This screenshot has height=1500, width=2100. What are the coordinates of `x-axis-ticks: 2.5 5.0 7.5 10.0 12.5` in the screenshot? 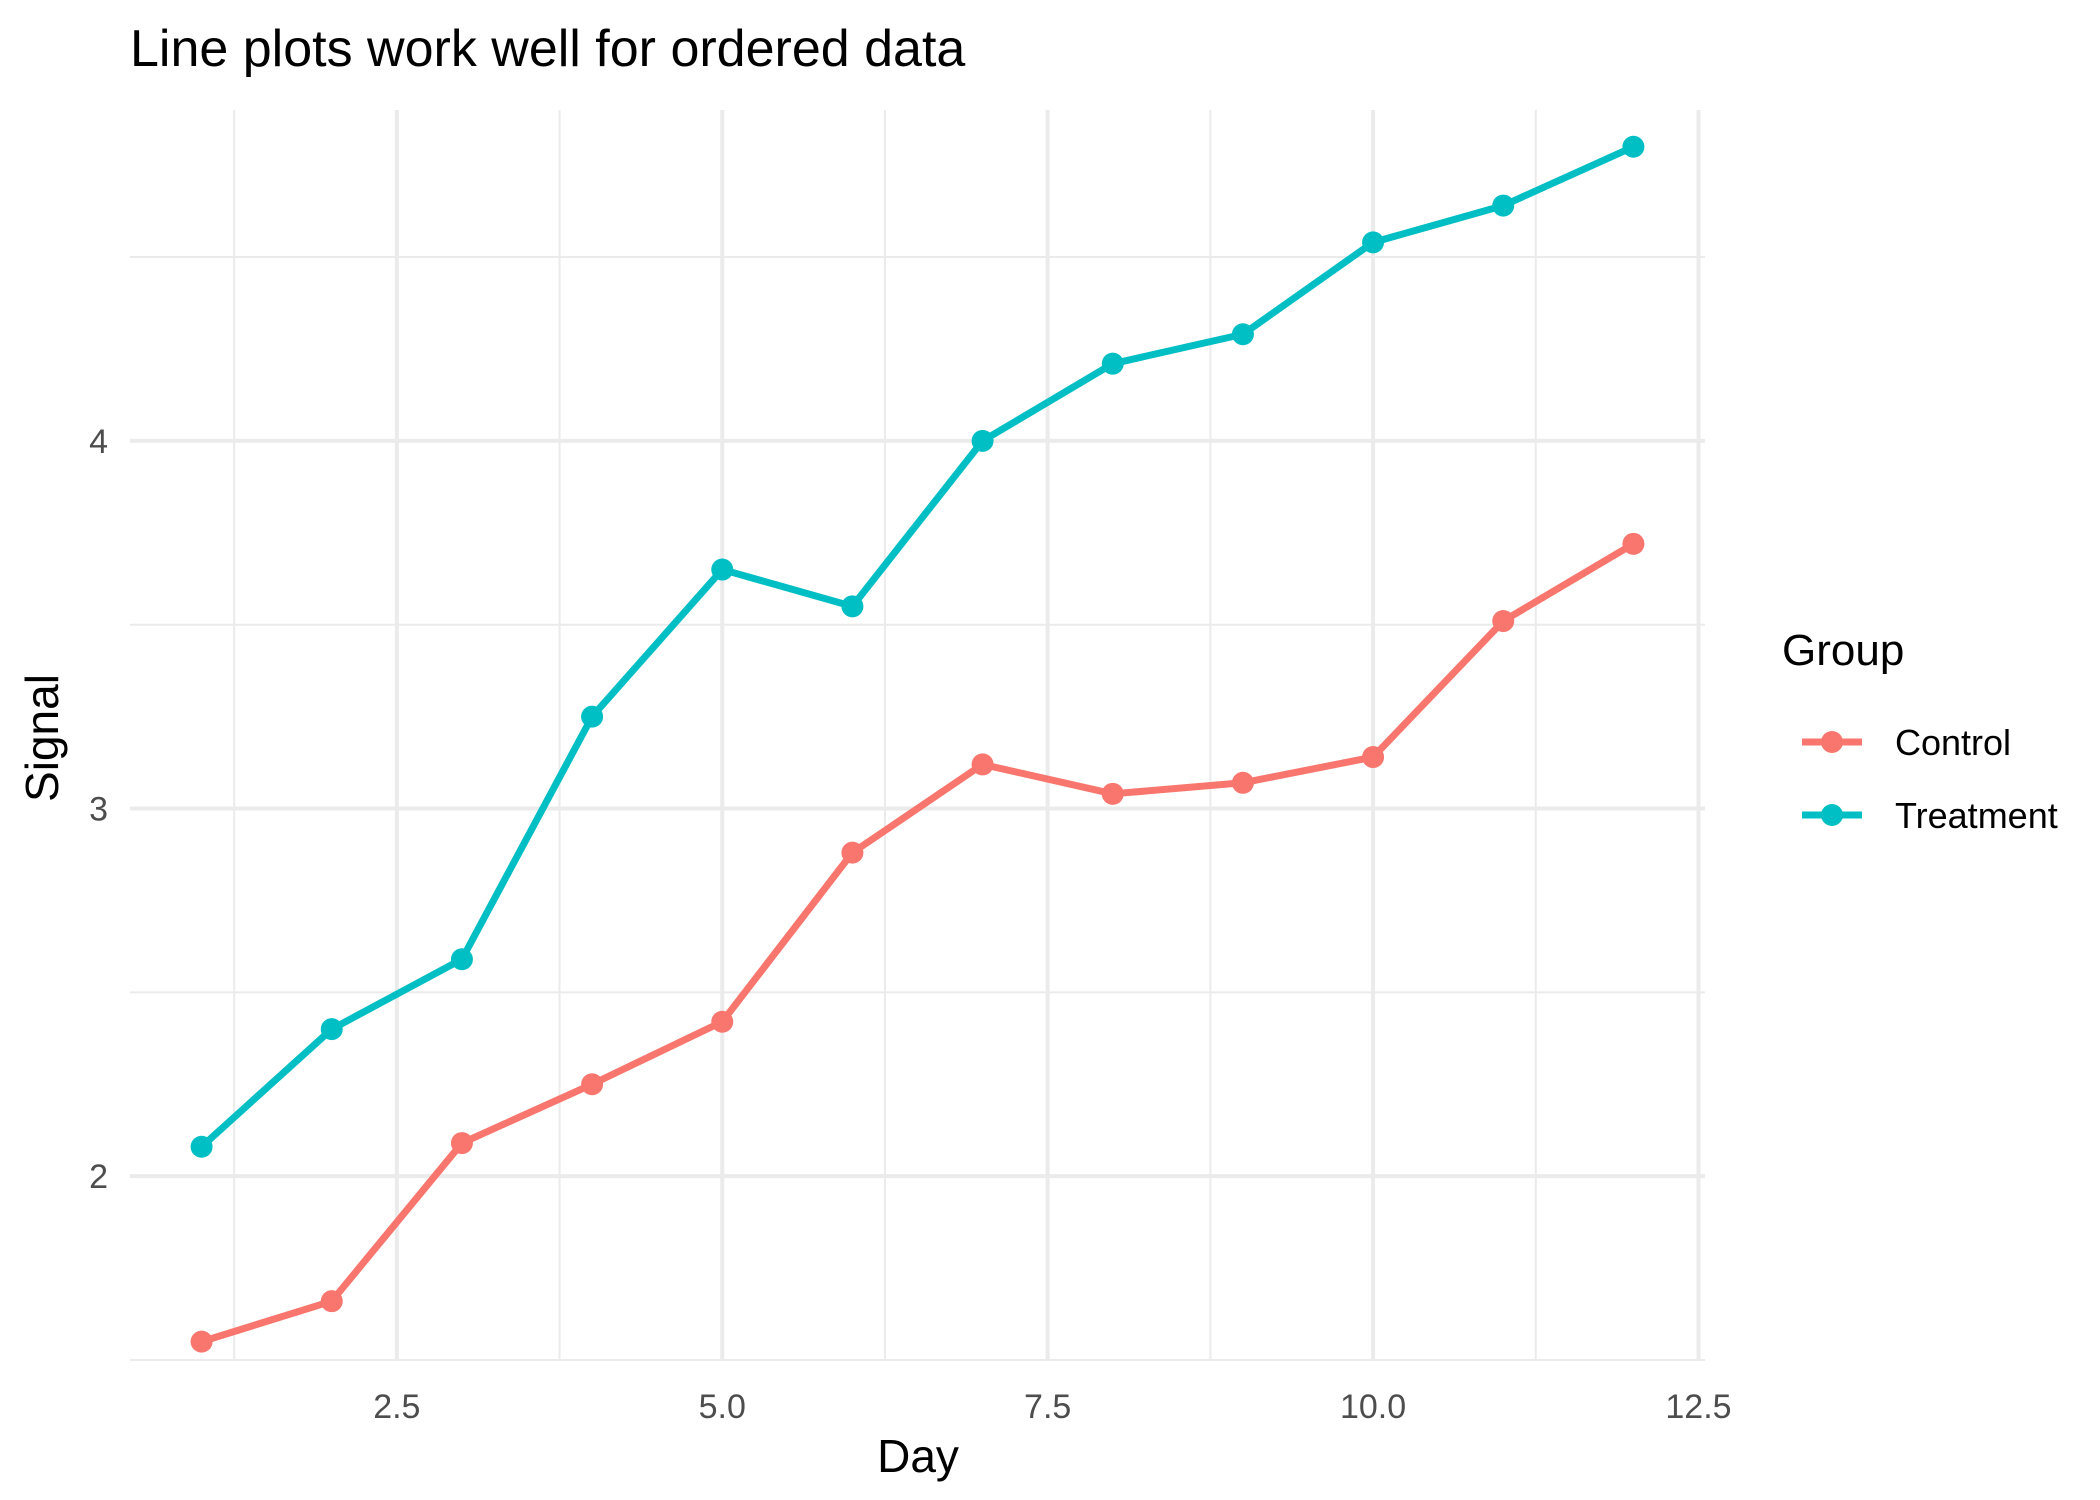 It's located at (1052, 1407).